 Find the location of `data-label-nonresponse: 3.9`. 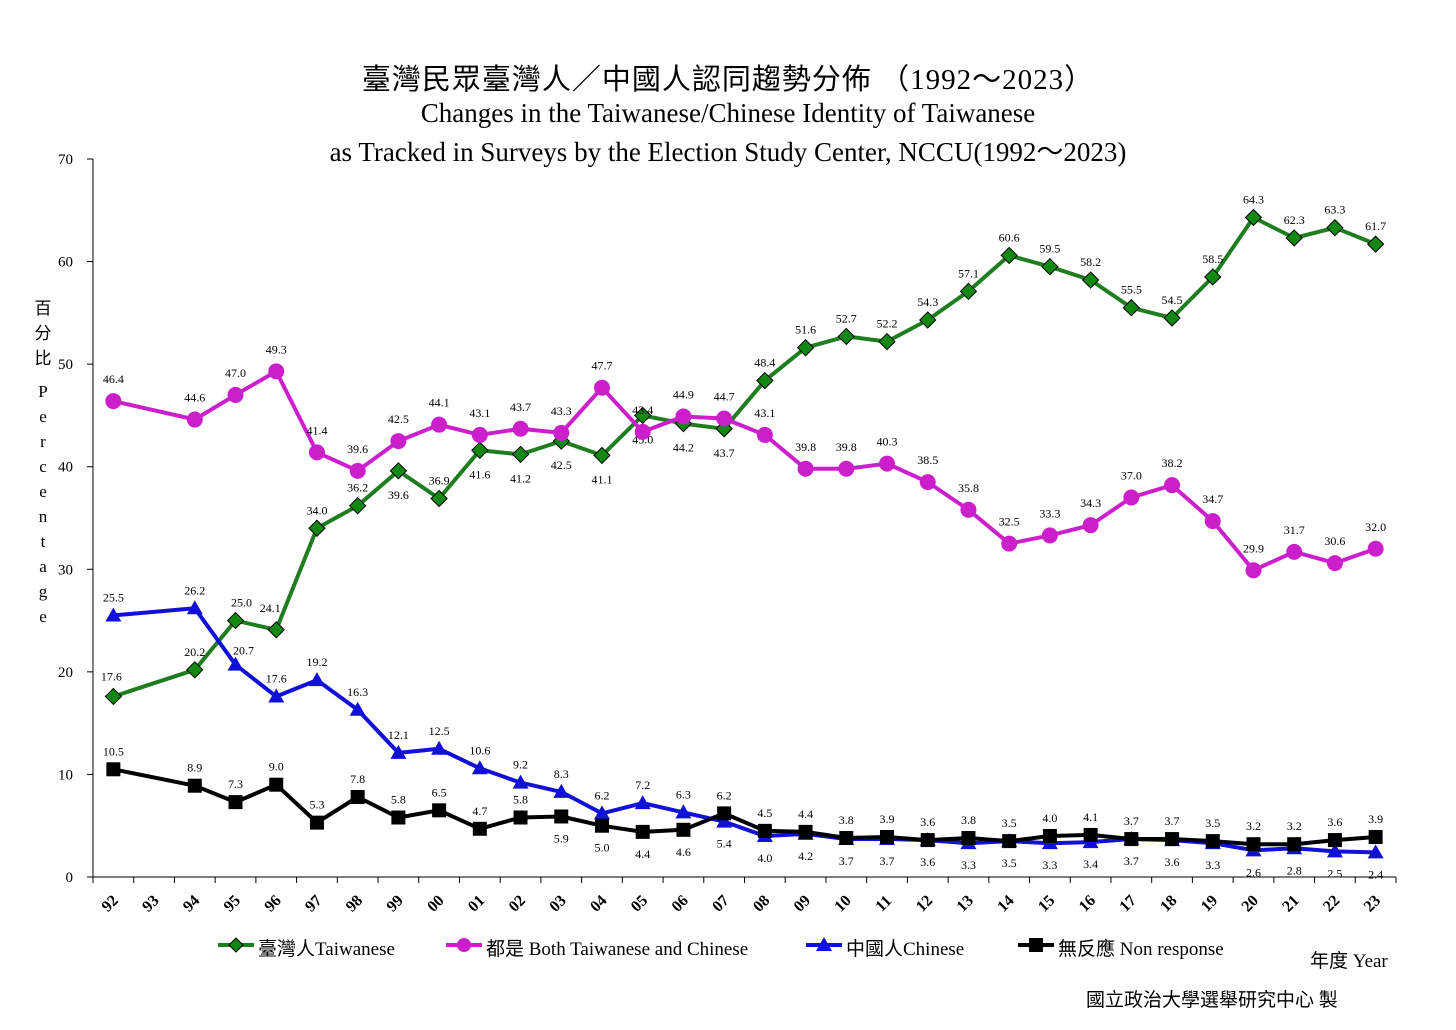

data-label-nonresponse: 3.9 is located at coordinates (1375, 819).